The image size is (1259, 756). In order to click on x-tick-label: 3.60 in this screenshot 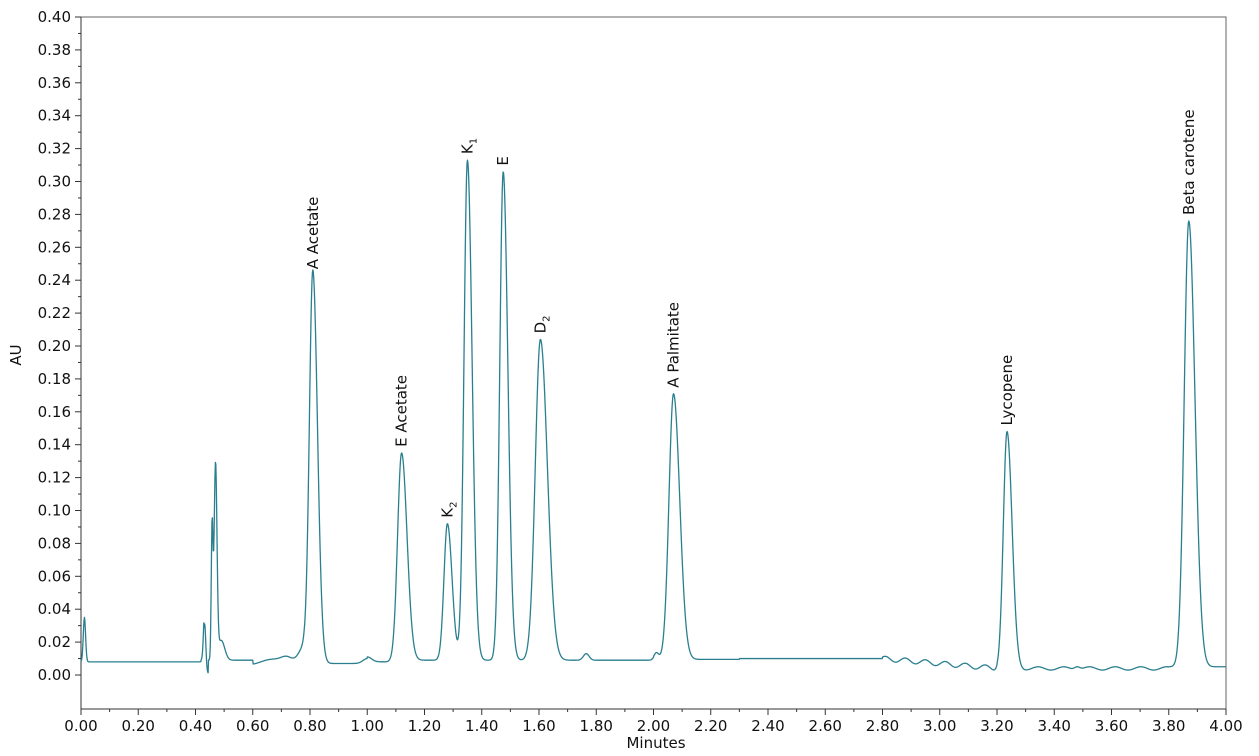, I will do `click(1111, 726)`.